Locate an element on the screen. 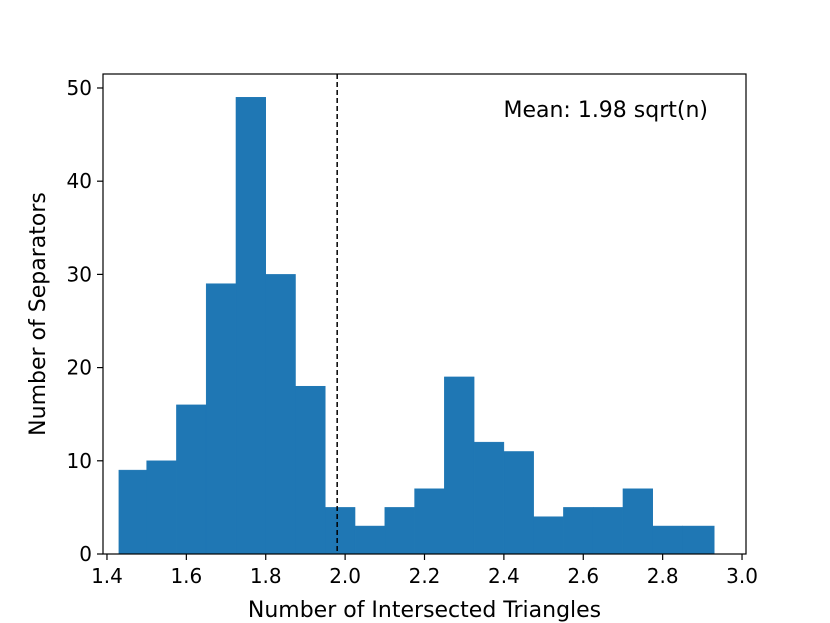 The image size is (830, 623). mean-annotation: Mean: 1.98 sqrt(n) is located at coordinates (605, 110).